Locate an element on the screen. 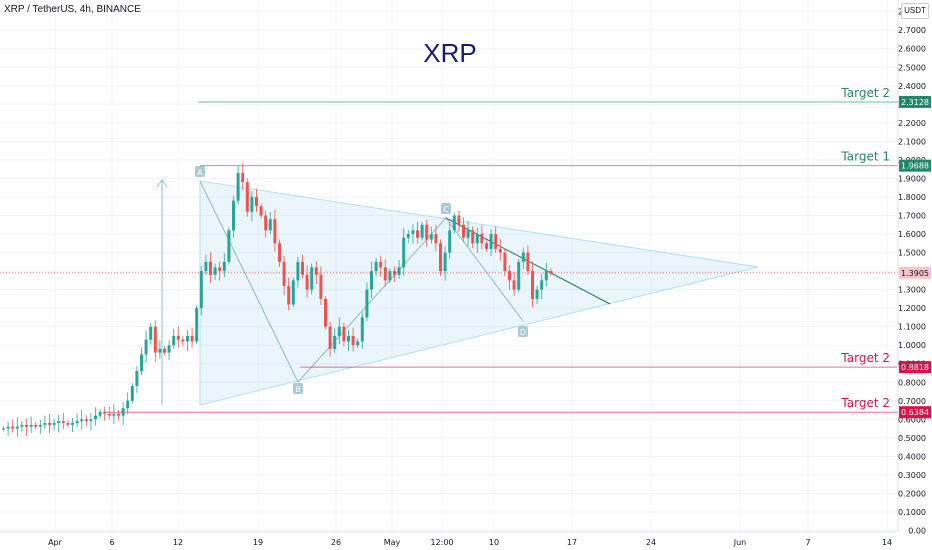  time-tick-label: 12 is located at coordinates (178, 542).